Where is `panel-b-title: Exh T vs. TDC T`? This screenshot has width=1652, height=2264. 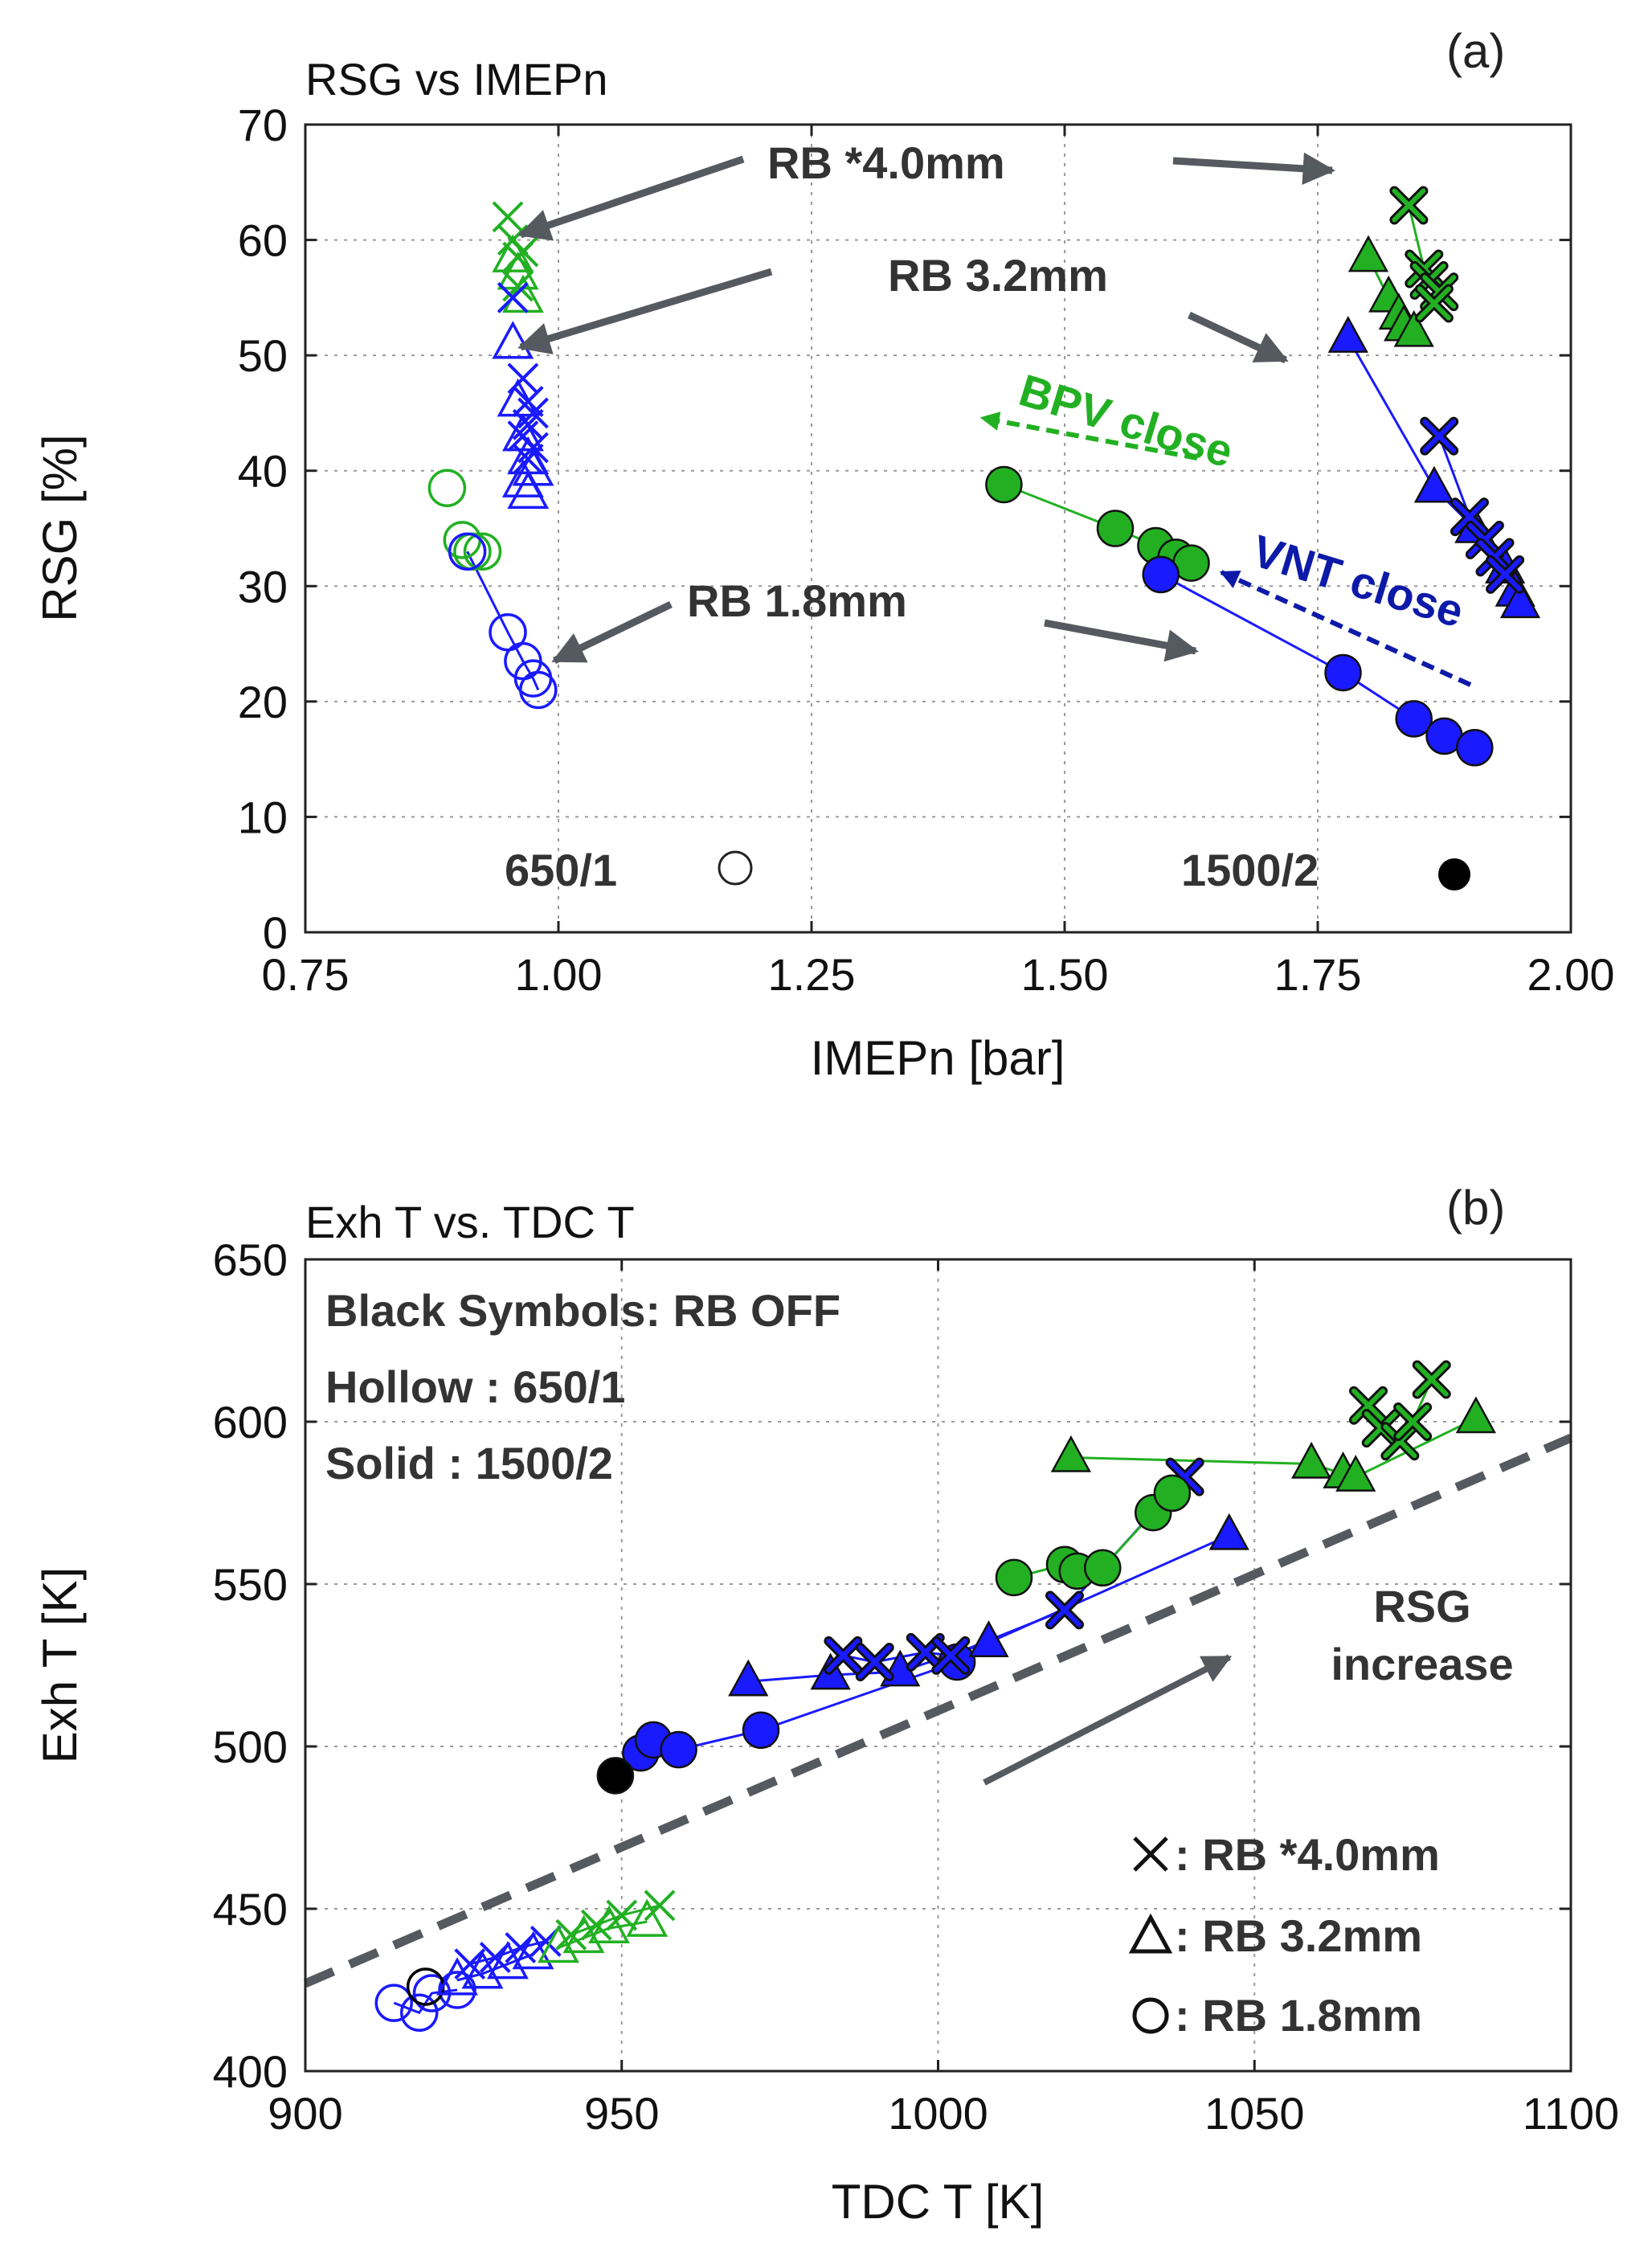 panel-b-title: Exh T vs. TDC T is located at coordinates (470, 1222).